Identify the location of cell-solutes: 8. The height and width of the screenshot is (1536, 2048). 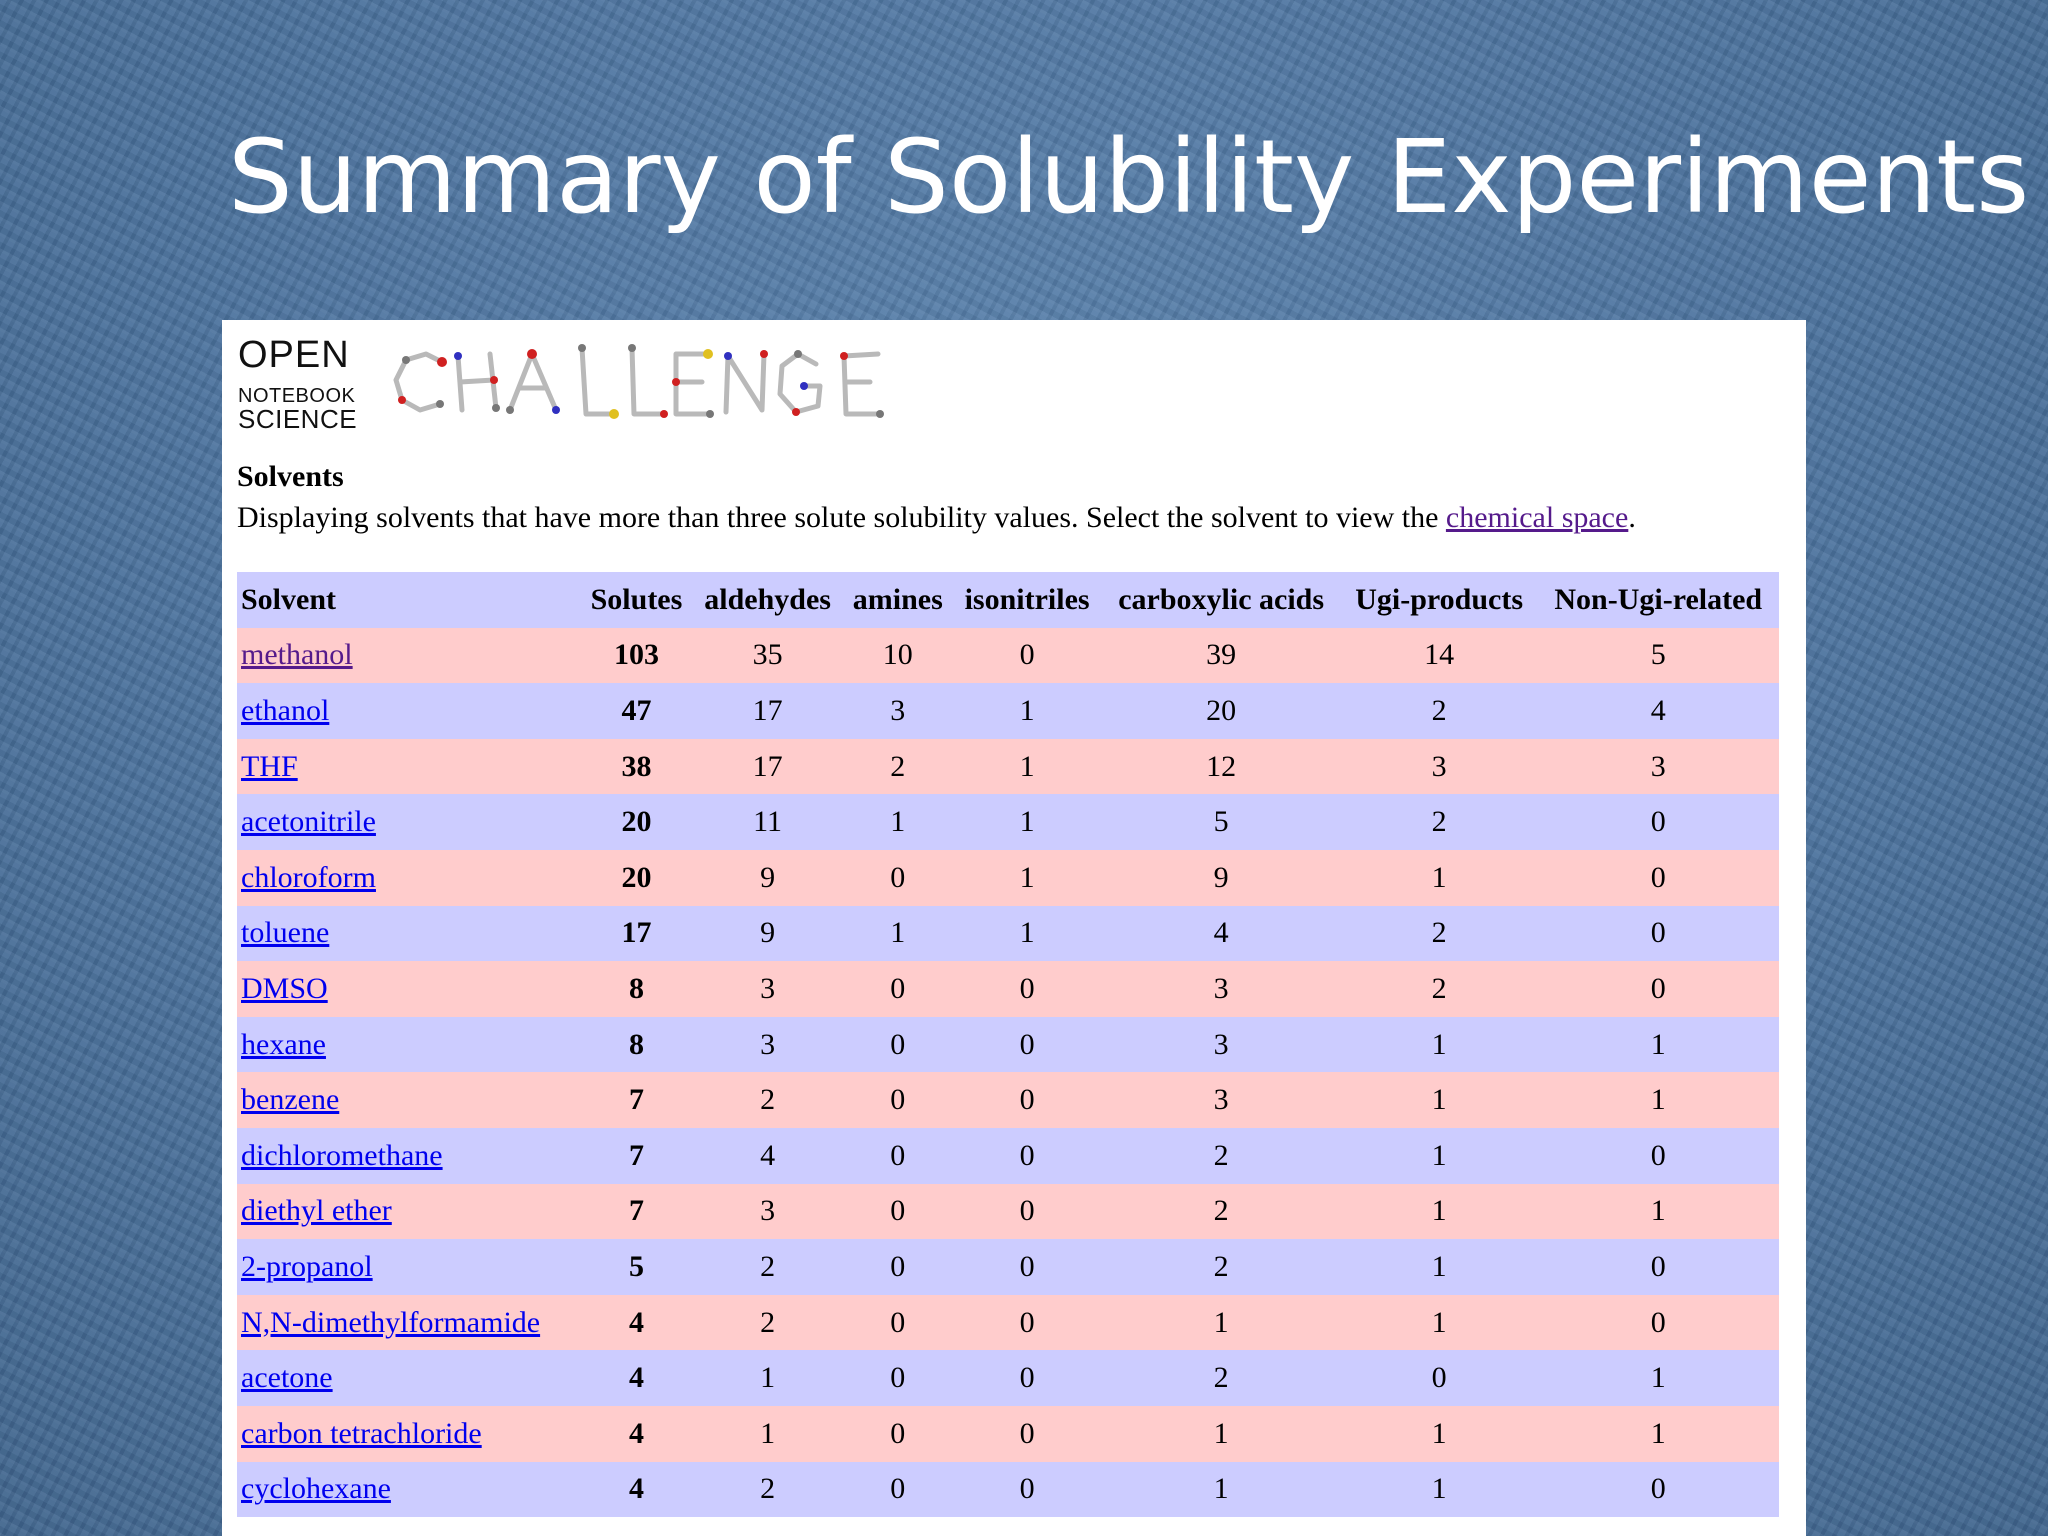
(636, 1044).